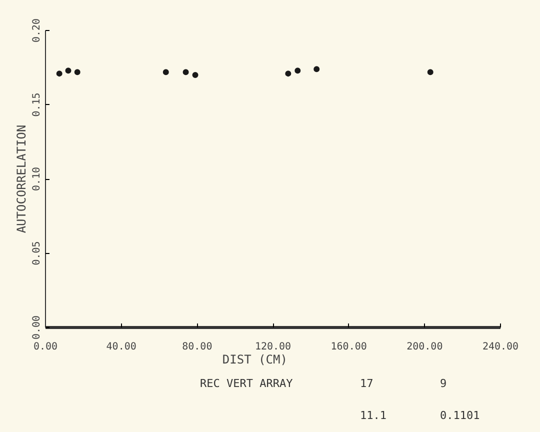 This screenshot has width=540, height=432. I want to click on text: 11.1, so click(373, 416).